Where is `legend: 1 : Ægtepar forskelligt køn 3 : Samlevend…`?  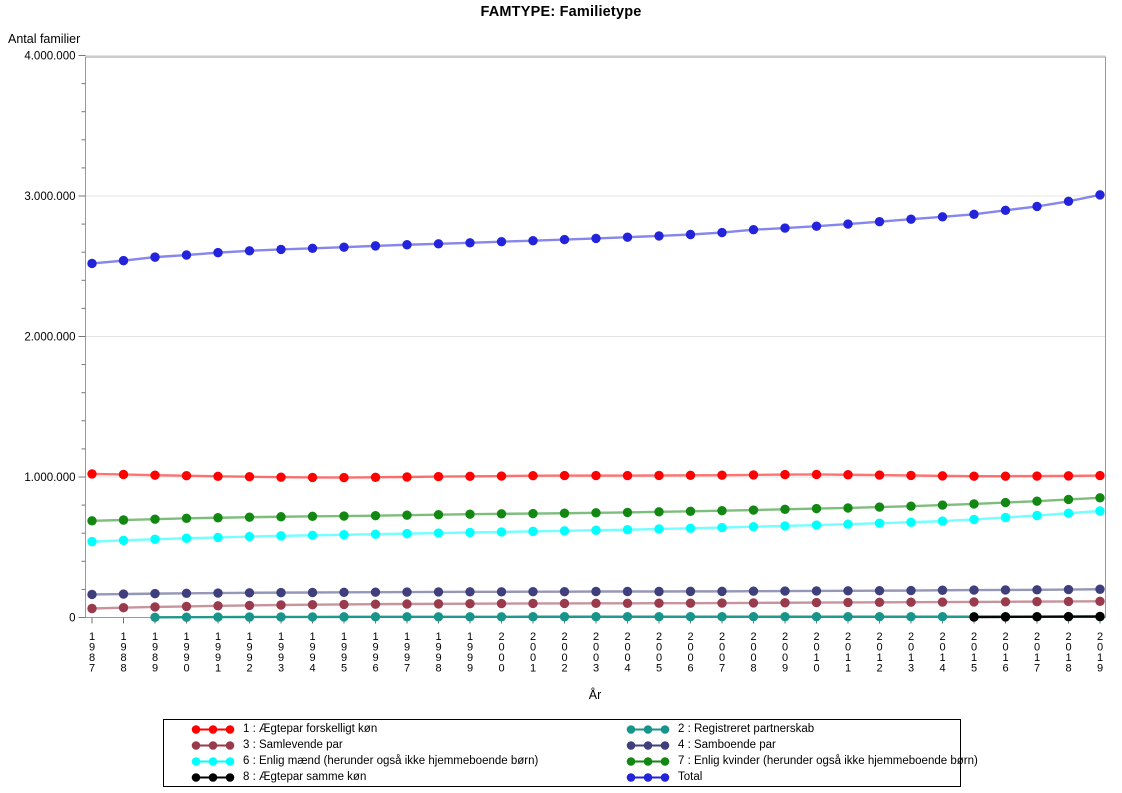 legend: 1 : Ægtepar forskelligt køn 3 : Samlevend… is located at coordinates (570, 753).